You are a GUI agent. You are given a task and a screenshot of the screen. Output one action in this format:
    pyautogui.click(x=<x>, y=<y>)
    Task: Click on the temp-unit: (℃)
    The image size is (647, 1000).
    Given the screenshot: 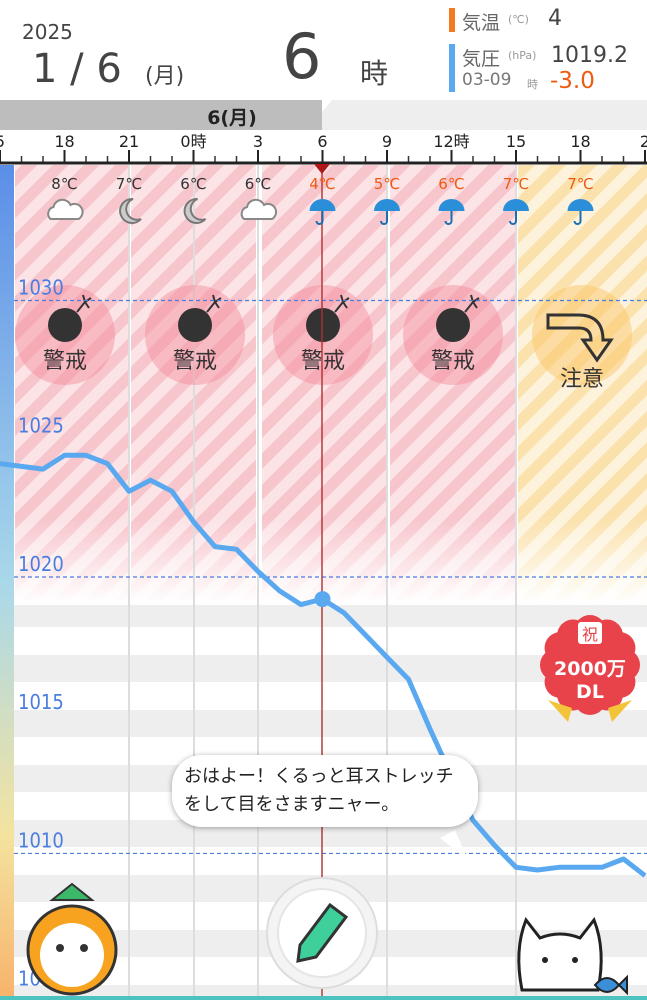 What is the action you would take?
    pyautogui.click(x=518, y=19)
    